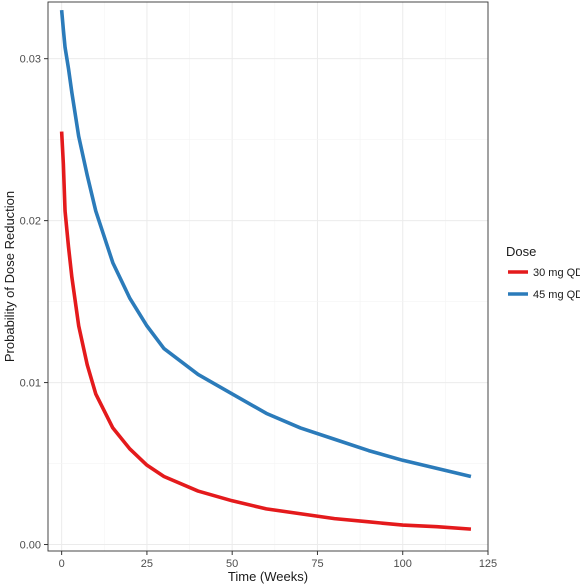 The image size is (580, 586). I want to click on legend-label-30mg: 30 mg QD, so click(556, 273).